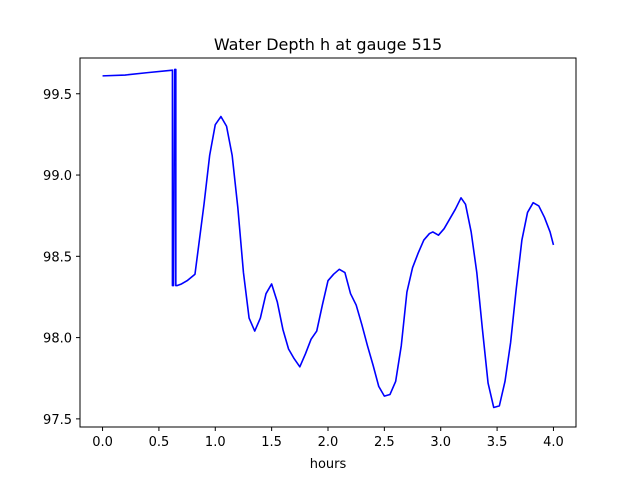  I want to click on y-tick-label: 97.5, so click(57, 420).